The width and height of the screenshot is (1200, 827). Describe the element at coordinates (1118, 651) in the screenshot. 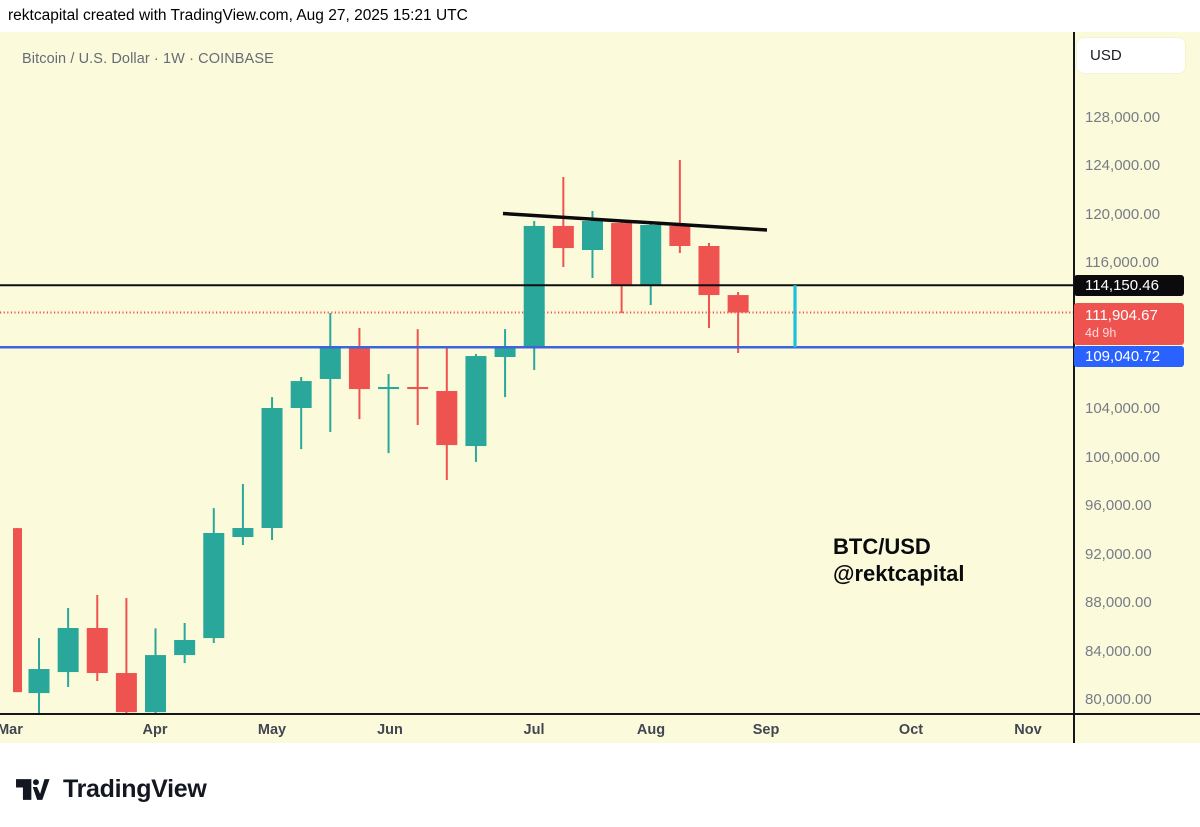

I see `price-tick: 84,000.00` at that location.